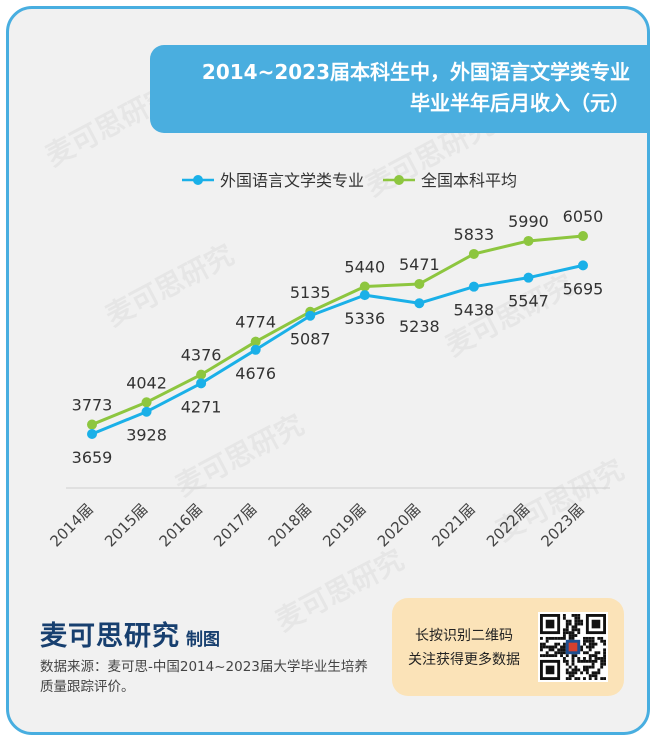 This screenshot has height=745, width=660. Describe the element at coordinates (126, 525) in the screenshot. I see `x-tick-label: 2015届` at that location.